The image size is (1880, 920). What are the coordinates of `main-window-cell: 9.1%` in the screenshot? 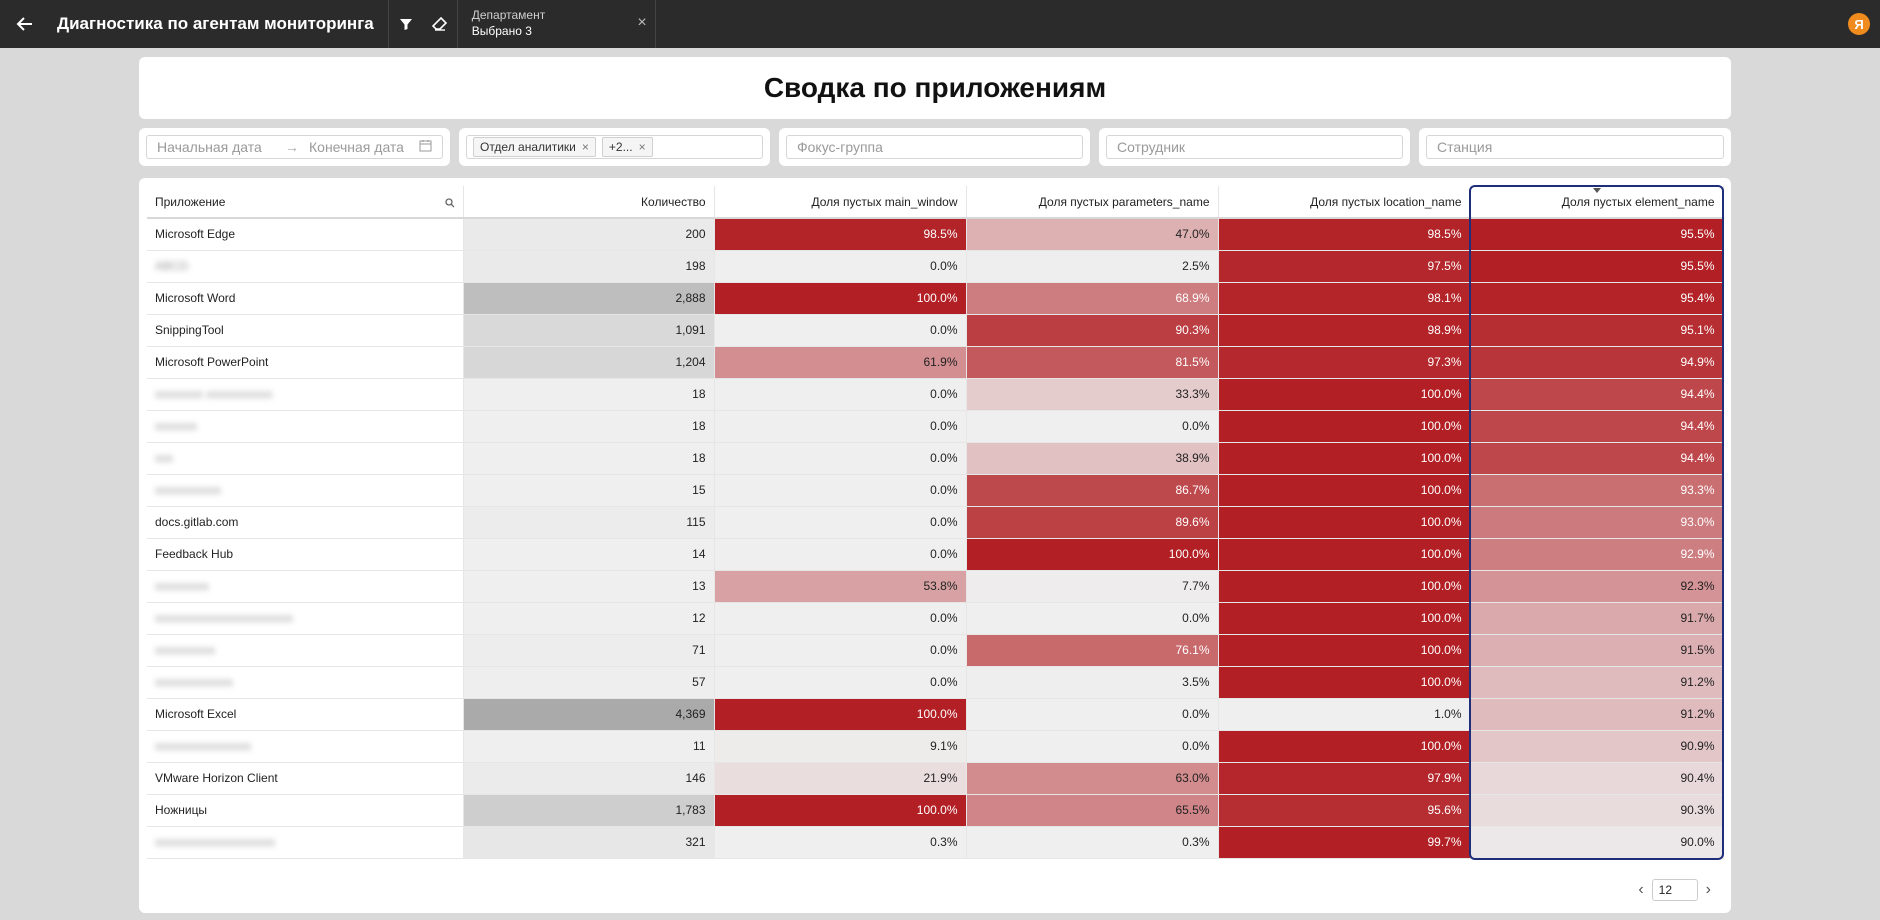 It's located at (840, 746).